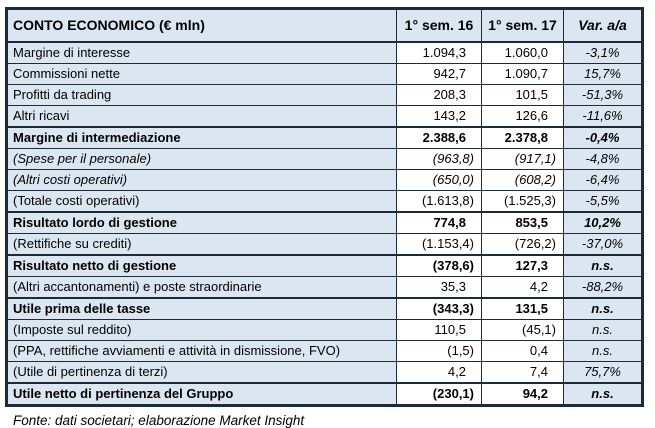  I want to click on row-label: Risultato netto di gestione, so click(201, 265).